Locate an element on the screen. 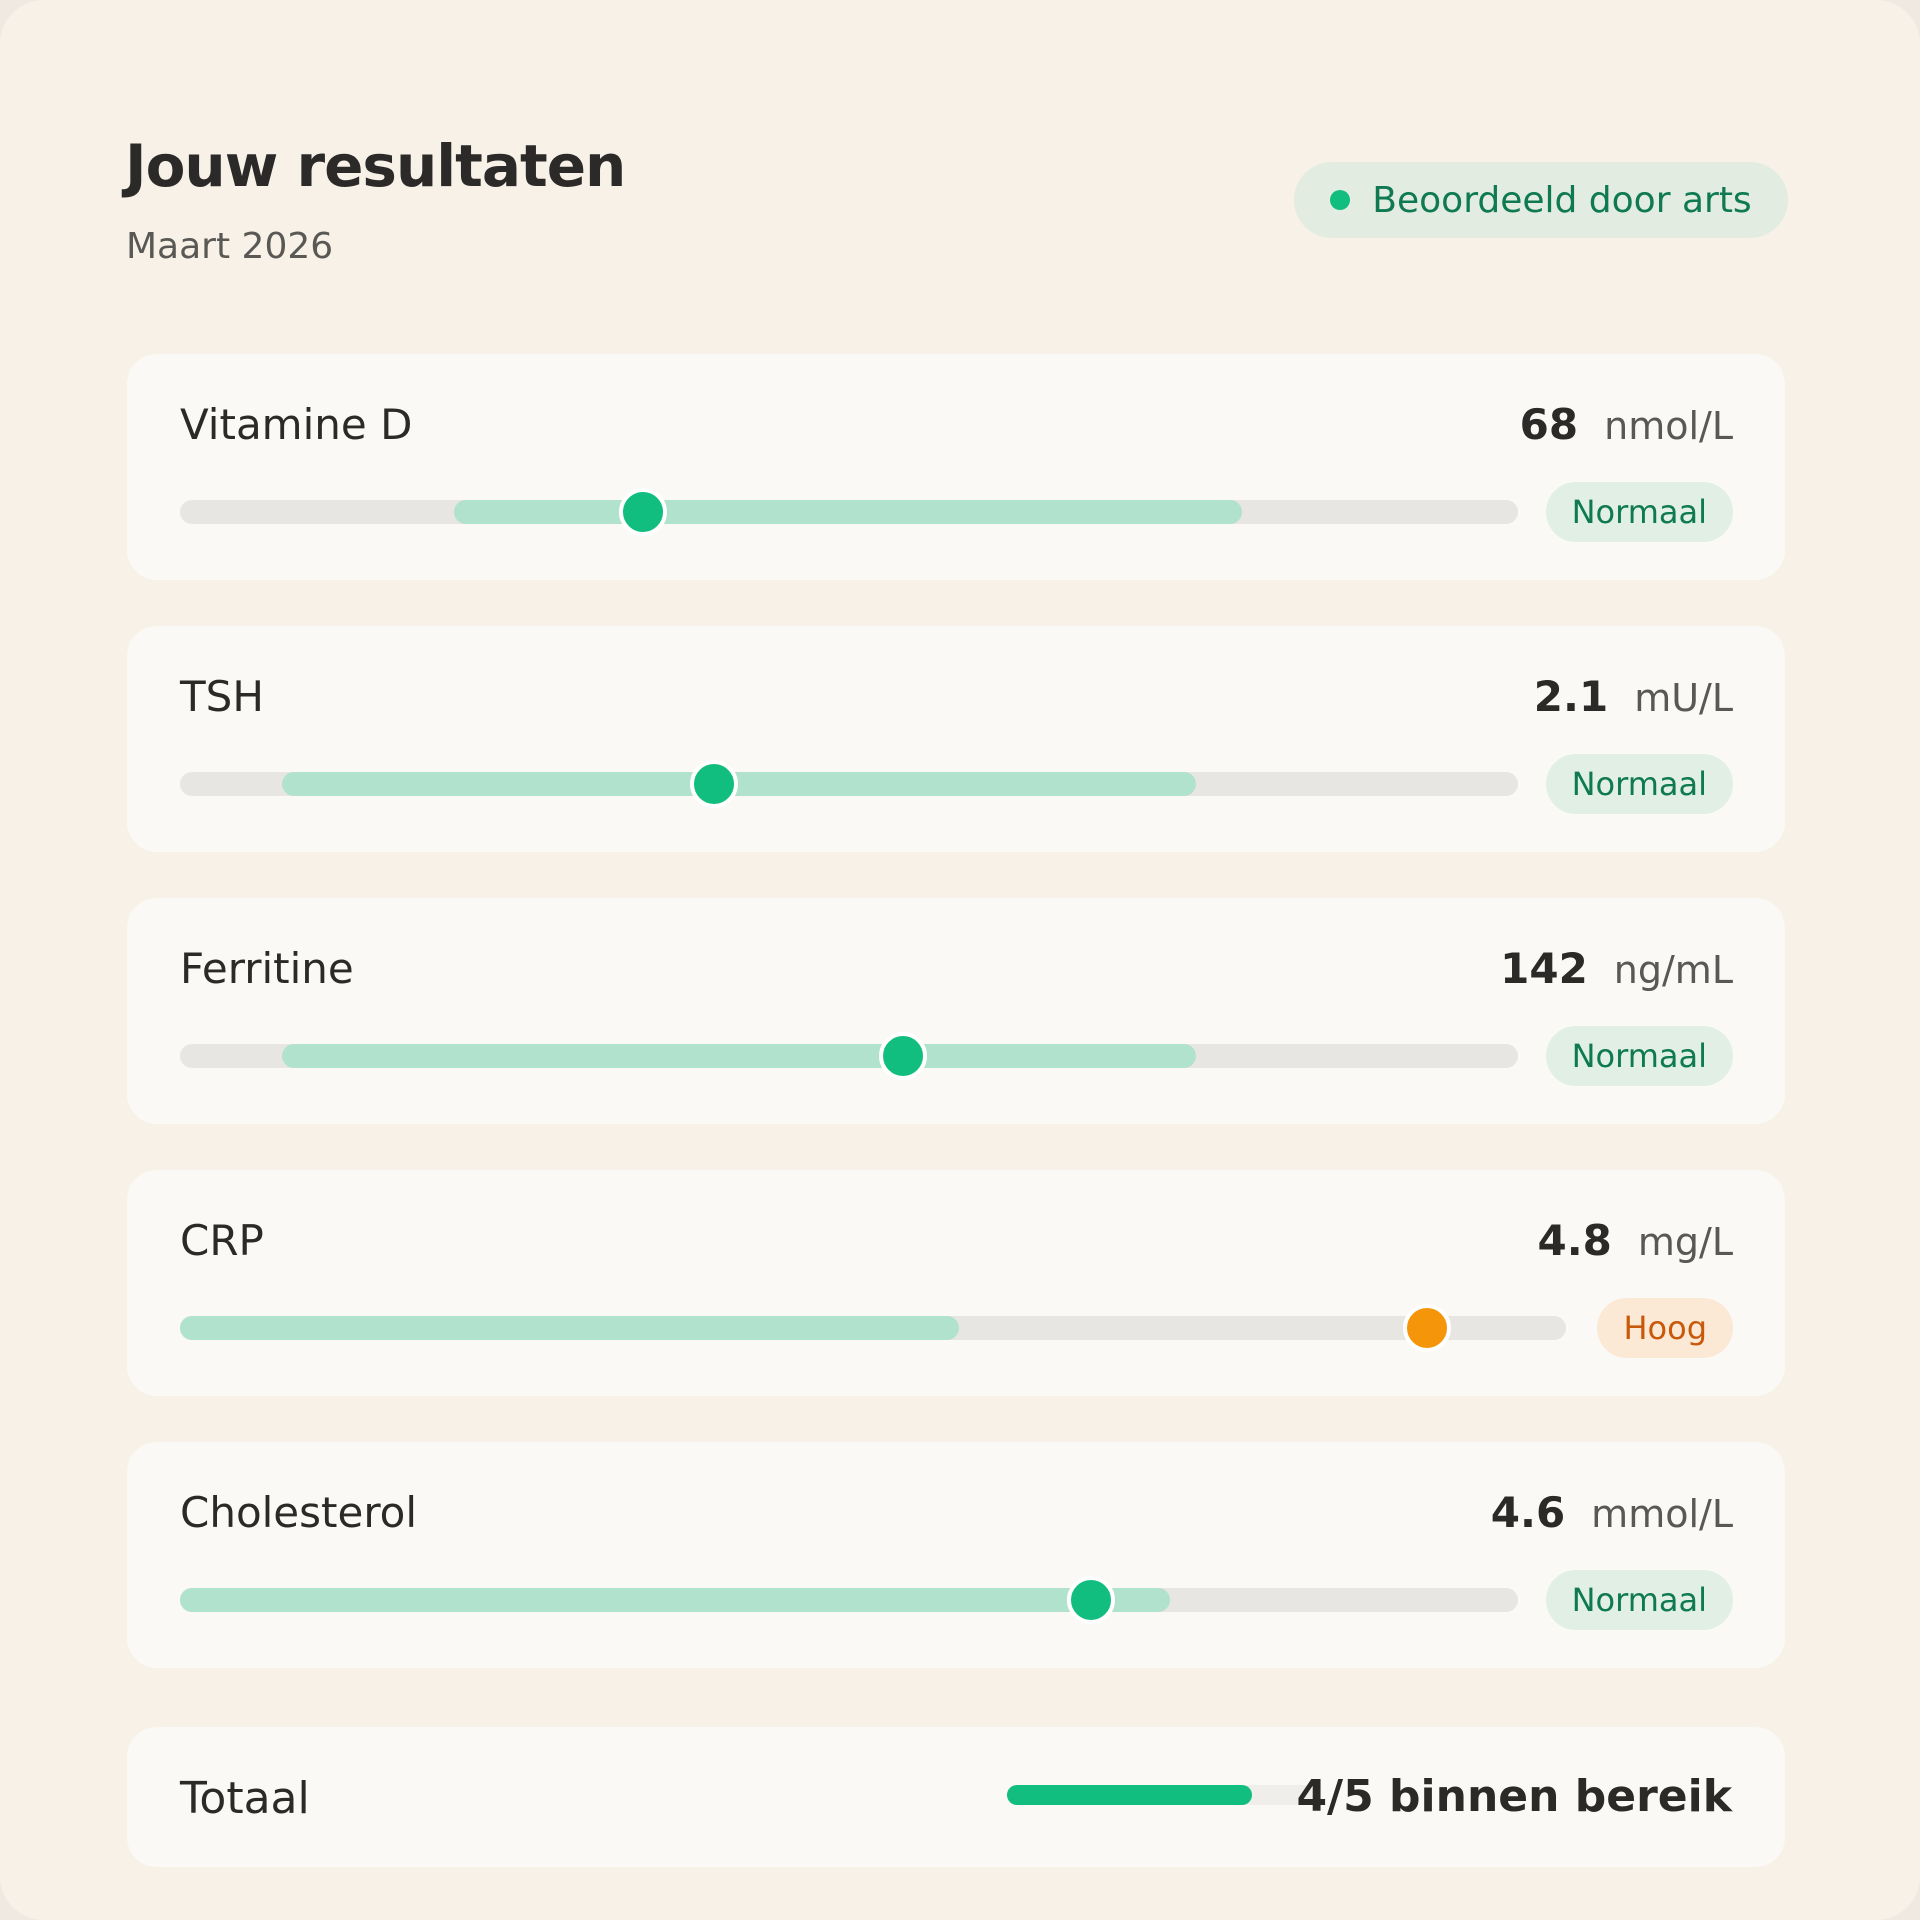  result-value: 4.6 mmol/L is located at coordinates (1612, 1512).